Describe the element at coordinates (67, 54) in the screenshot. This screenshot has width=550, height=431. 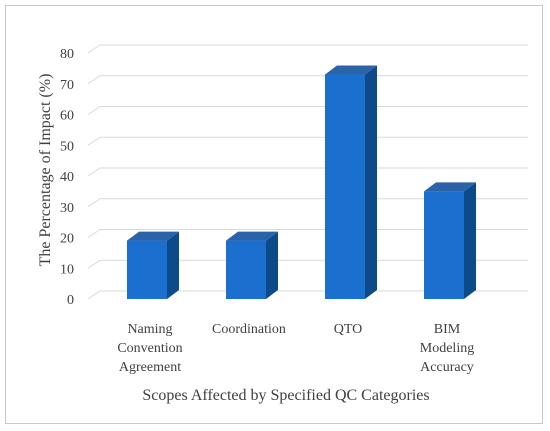
I see `y-tick-label: 80` at that location.